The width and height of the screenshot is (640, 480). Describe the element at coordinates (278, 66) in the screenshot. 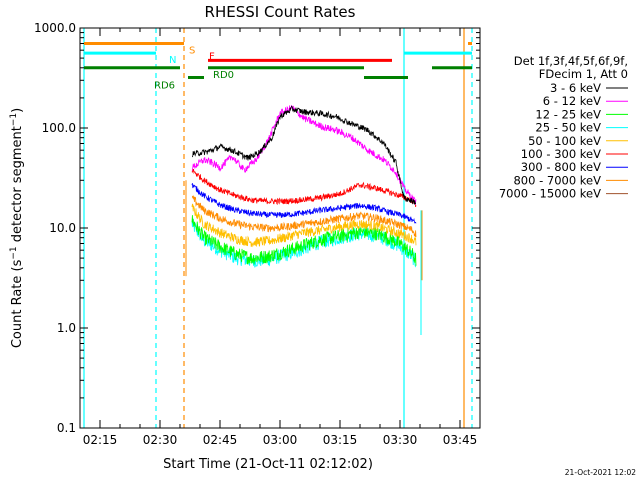

I see `attenuator-state-bars: S N F RD0 RD6` at that location.